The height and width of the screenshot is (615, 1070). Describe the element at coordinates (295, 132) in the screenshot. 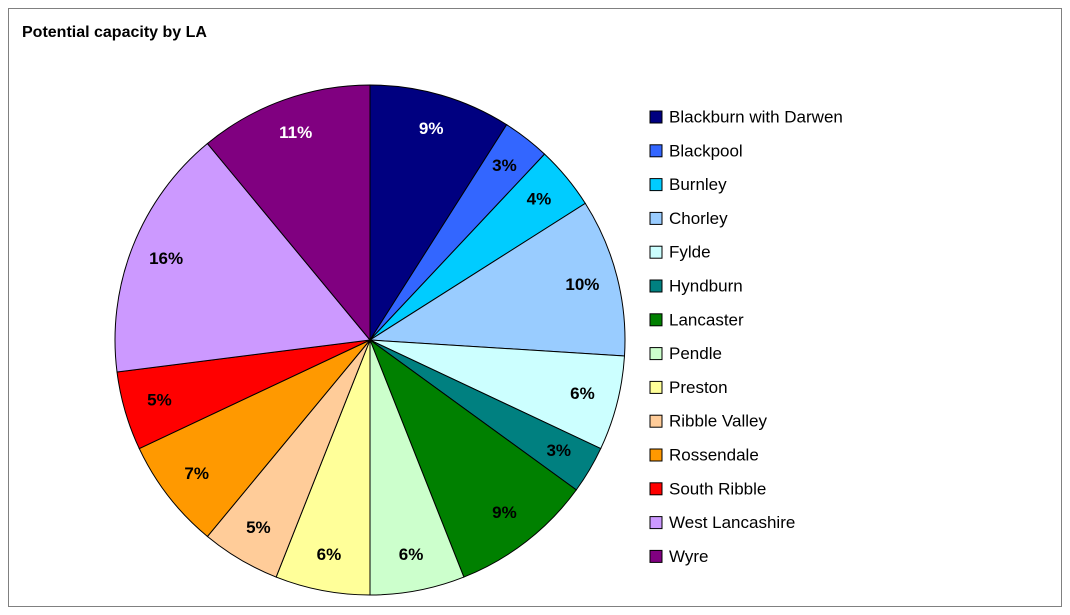

I see `data-label: 11%` at that location.